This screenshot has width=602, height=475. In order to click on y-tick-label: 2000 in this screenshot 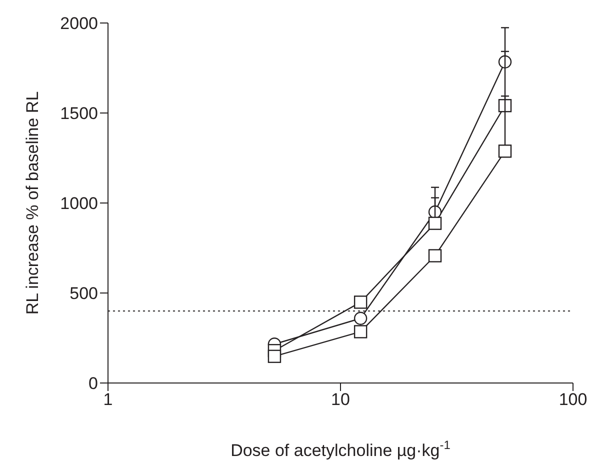, I will do `click(79, 24)`.